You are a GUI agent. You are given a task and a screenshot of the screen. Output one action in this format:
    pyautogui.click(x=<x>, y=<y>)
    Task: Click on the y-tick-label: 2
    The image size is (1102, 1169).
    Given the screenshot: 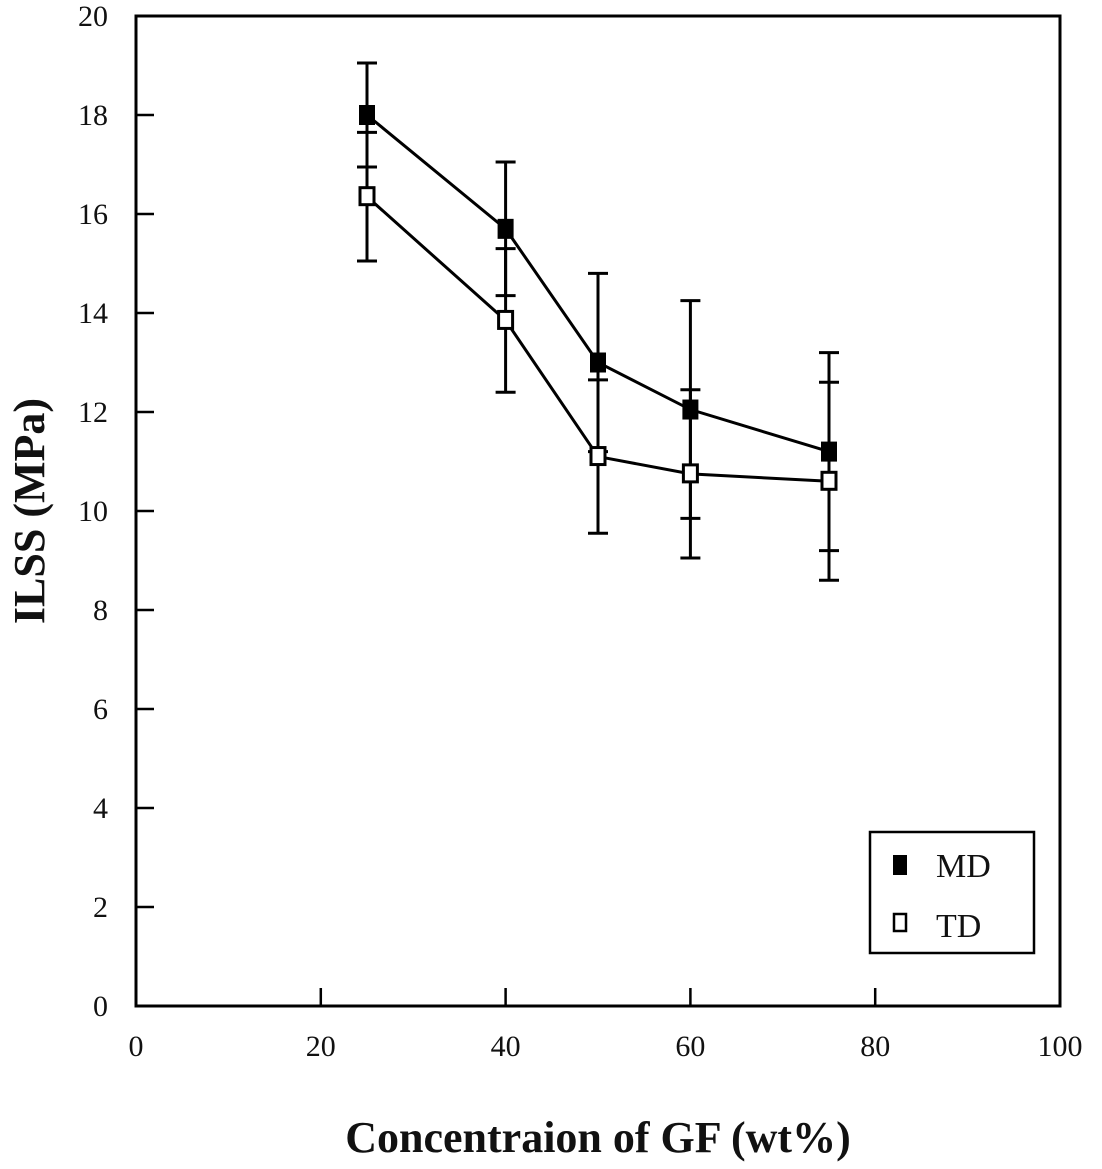 What is the action you would take?
    pyautogui.click(x=100, y=907)
    